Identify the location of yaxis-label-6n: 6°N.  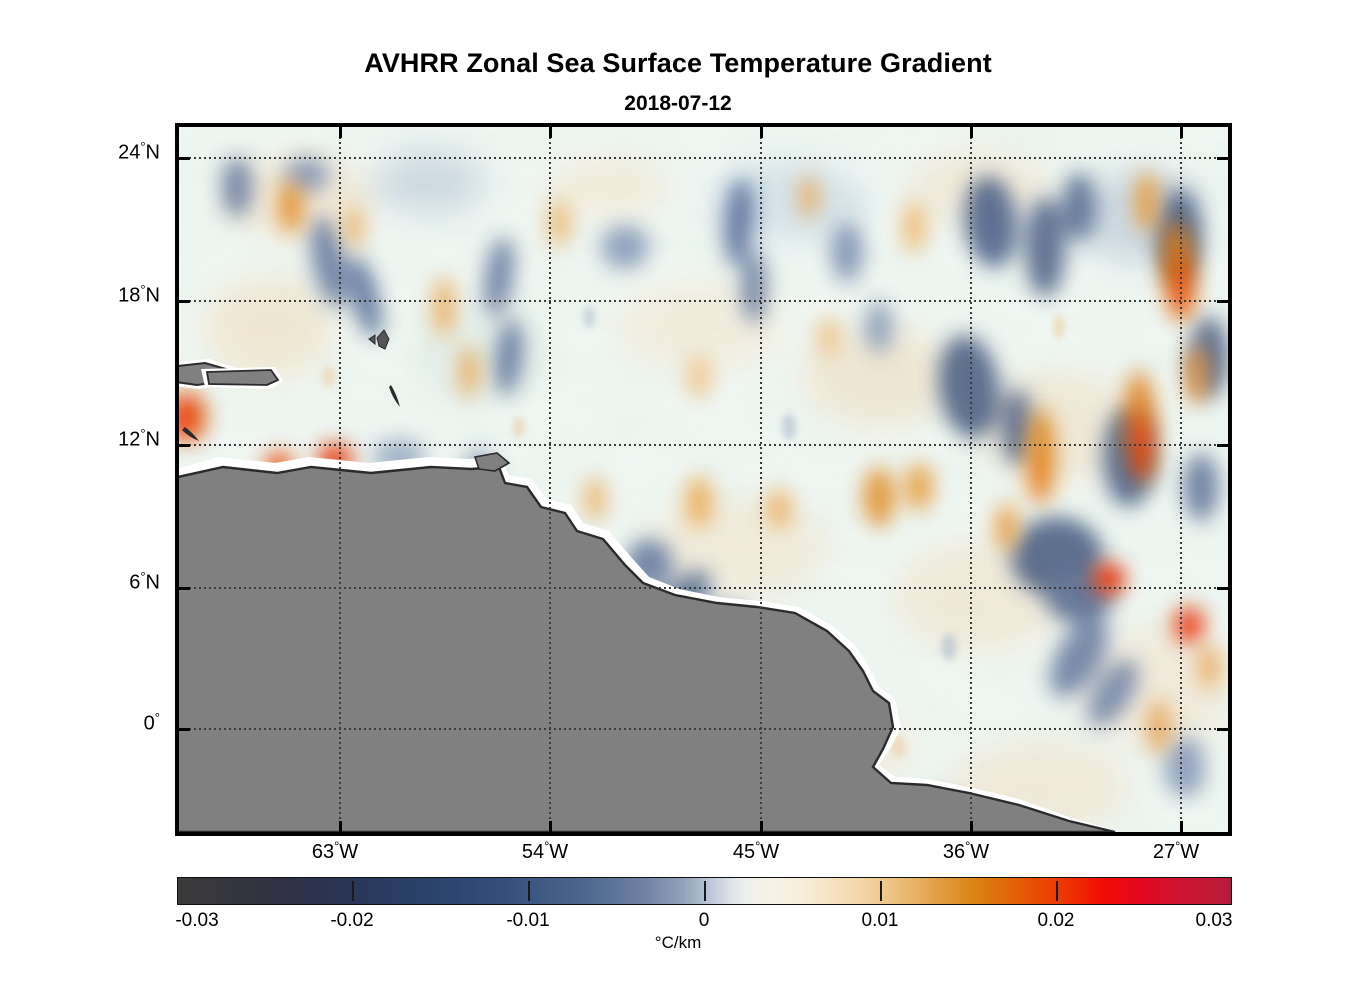
(144, 581).